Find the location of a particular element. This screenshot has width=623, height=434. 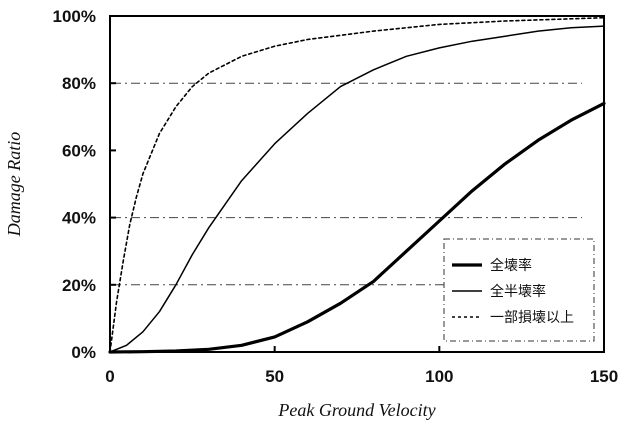

x-tick-label-1: 50 is located at coordinates (274, 376).